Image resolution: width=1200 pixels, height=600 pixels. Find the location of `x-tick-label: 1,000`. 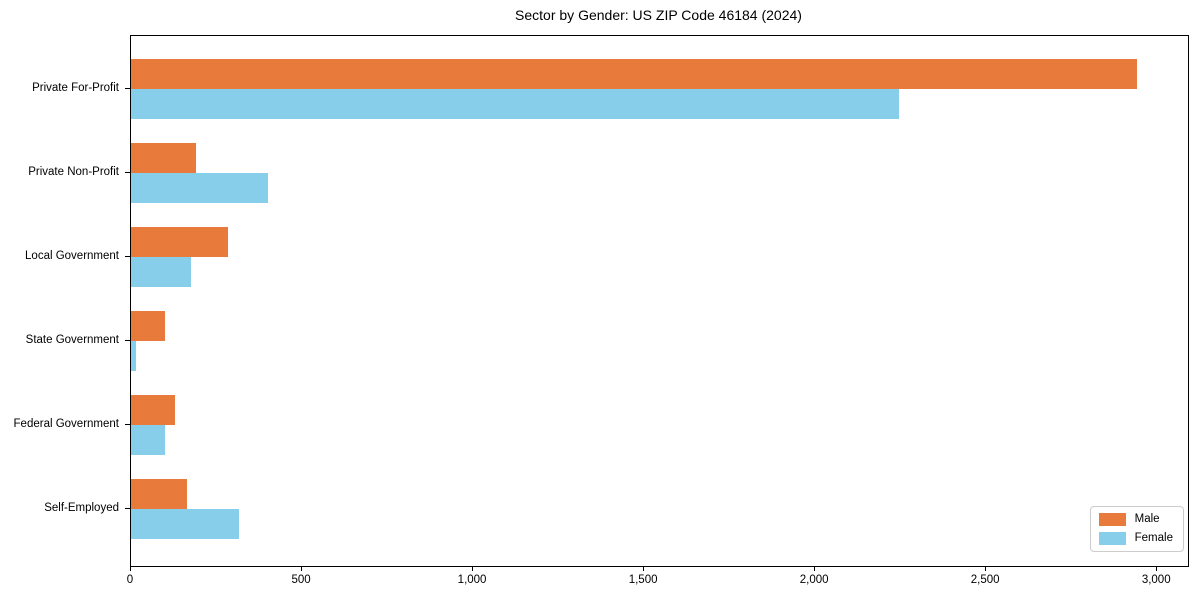

x-tick-label: 1,000 is located at coordinates (472, 580).